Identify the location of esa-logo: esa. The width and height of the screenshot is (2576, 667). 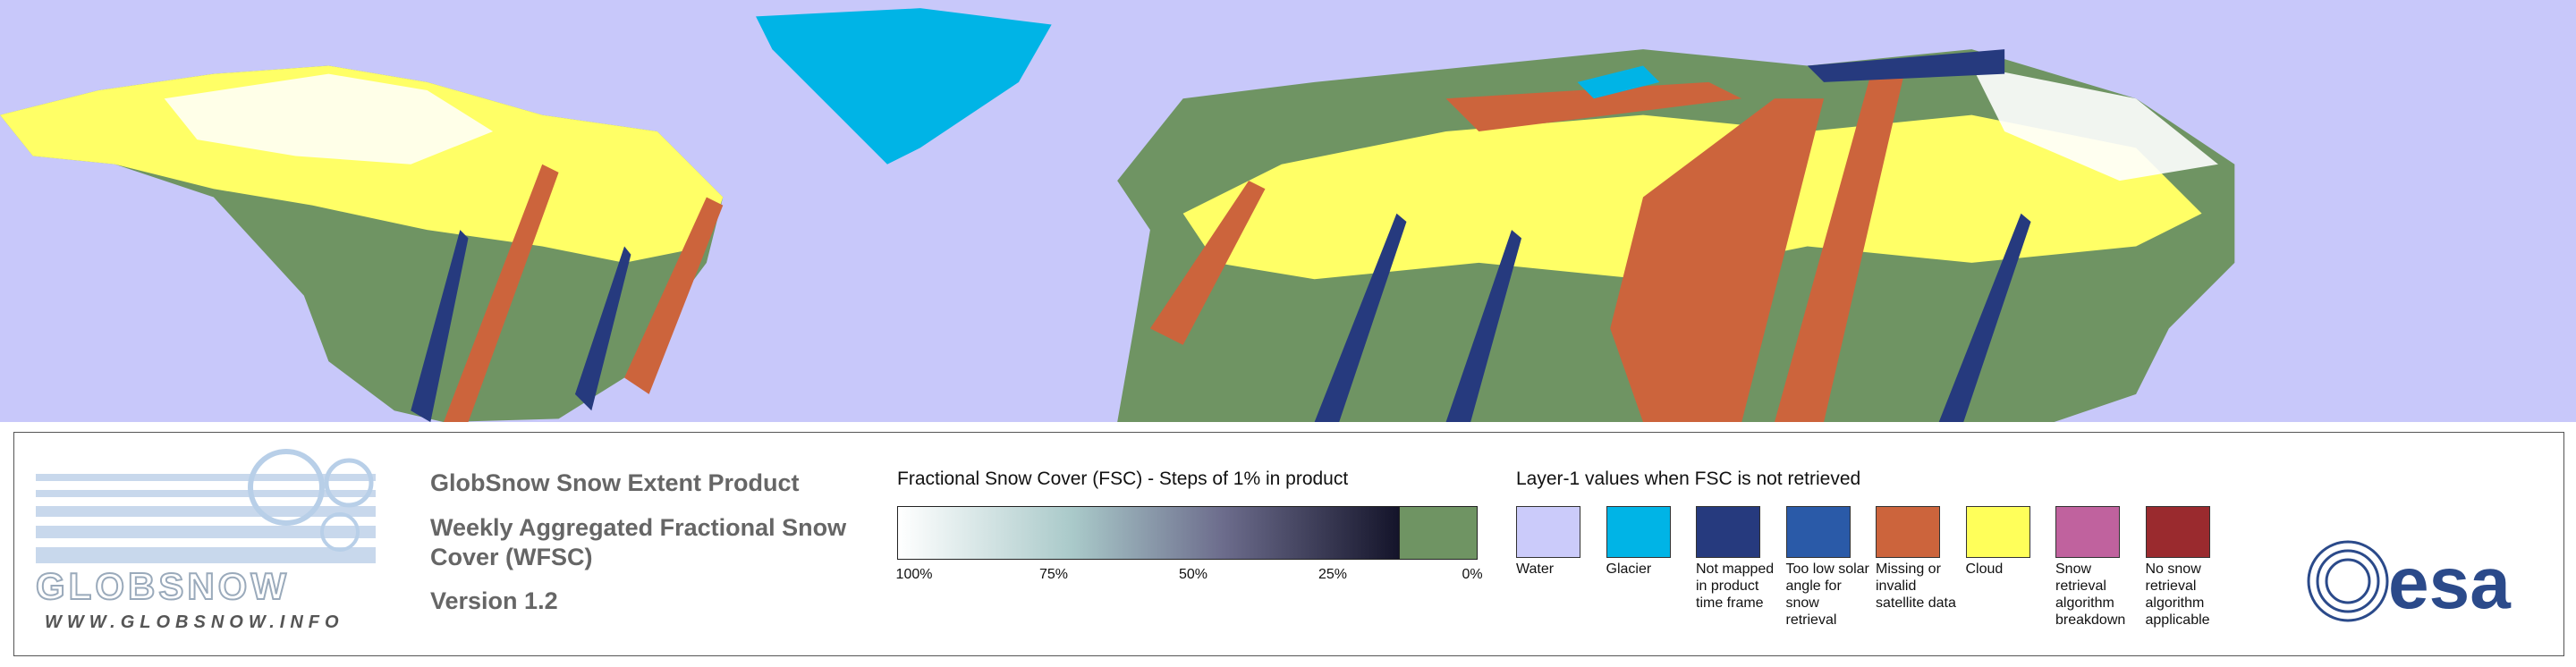
(2409, 582).